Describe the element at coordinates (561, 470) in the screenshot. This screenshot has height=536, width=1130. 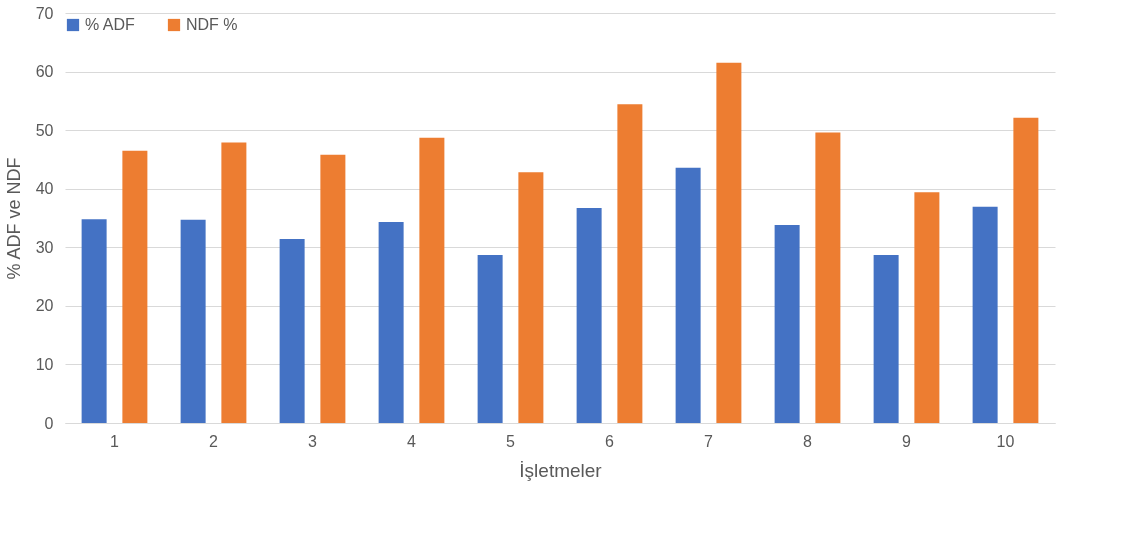
I see `x-axis-title: İşletmeler` at that location.